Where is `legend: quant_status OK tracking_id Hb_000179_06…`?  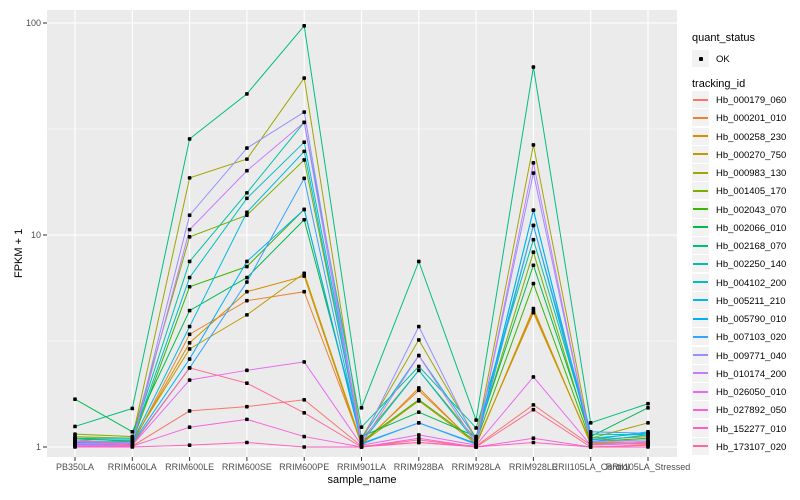
legend: quant_status OK tracking_id Hb_000179_06… is located at coordinates (746, 250).